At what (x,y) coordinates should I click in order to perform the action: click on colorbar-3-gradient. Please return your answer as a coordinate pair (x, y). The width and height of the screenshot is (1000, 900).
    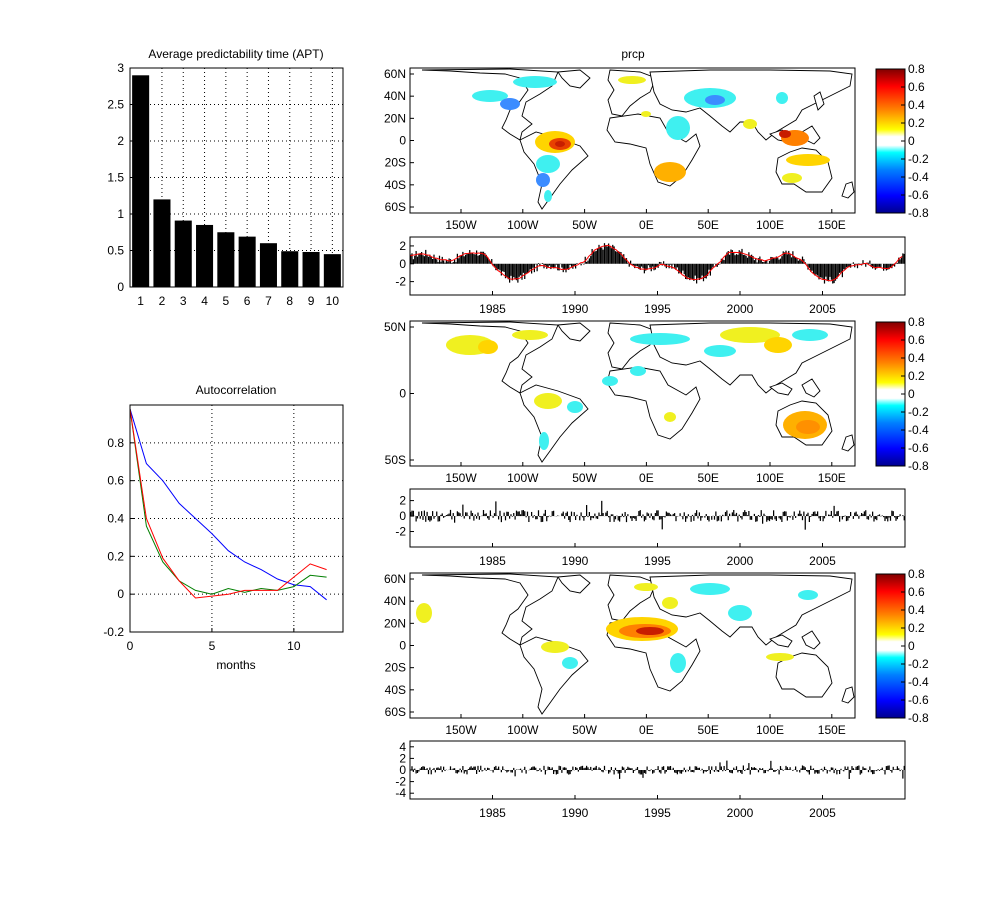
    Looking at the image, I should click on (890, 646).